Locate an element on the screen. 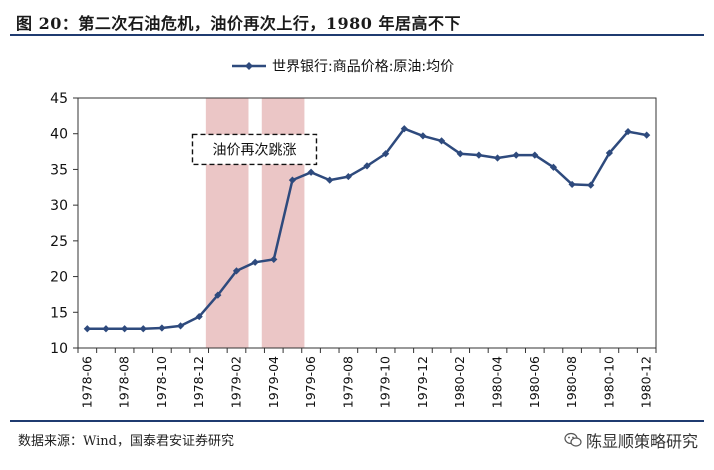  x-tick-label: 1980-06 is located at coordinates (534, 382).